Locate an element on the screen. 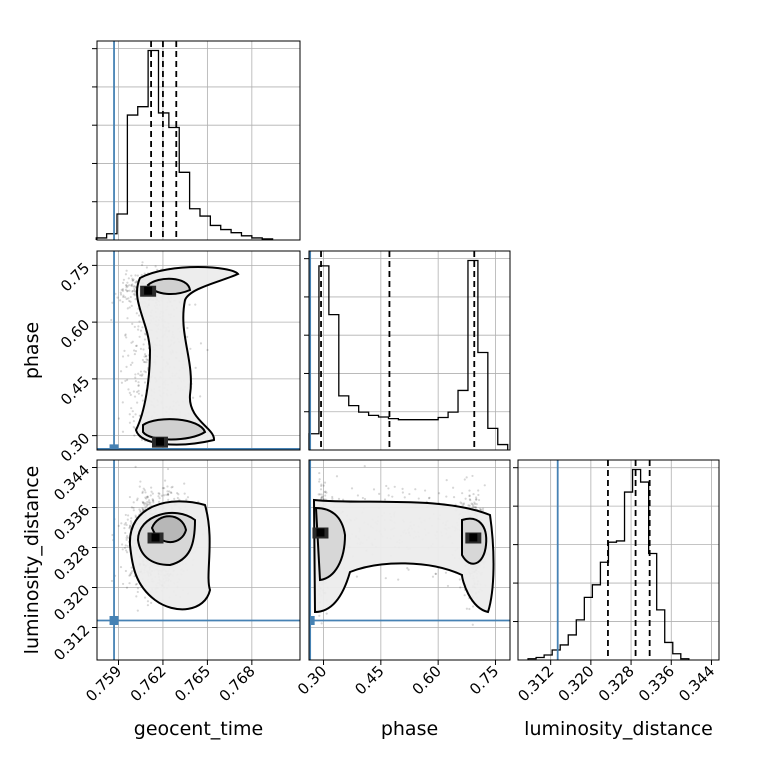 This screenshot has height=760, width=760. x-tick-label: 0.45 is located at coordinates (369, 680).